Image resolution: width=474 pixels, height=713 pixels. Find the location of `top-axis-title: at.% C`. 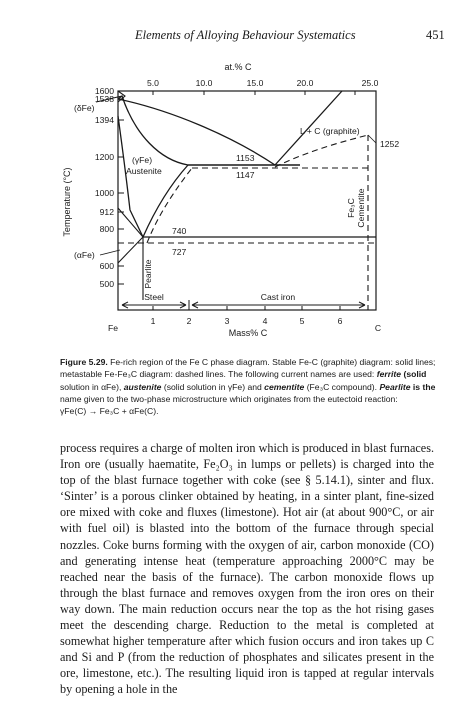

top-axis-title: at.% C is located at coordinates (238, 67).